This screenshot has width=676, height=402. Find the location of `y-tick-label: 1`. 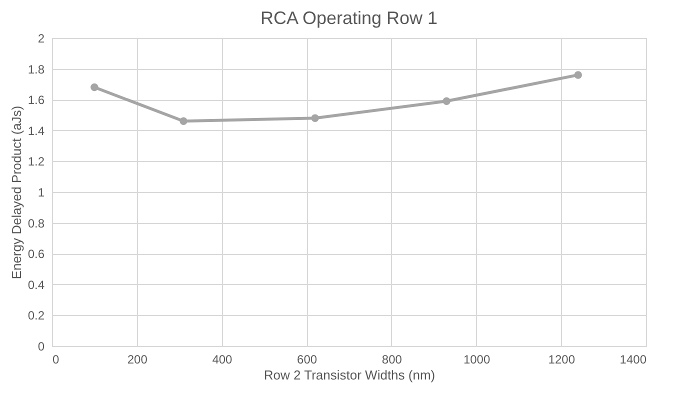

y-tick-label: 1 is located at coordinates (41, 193).